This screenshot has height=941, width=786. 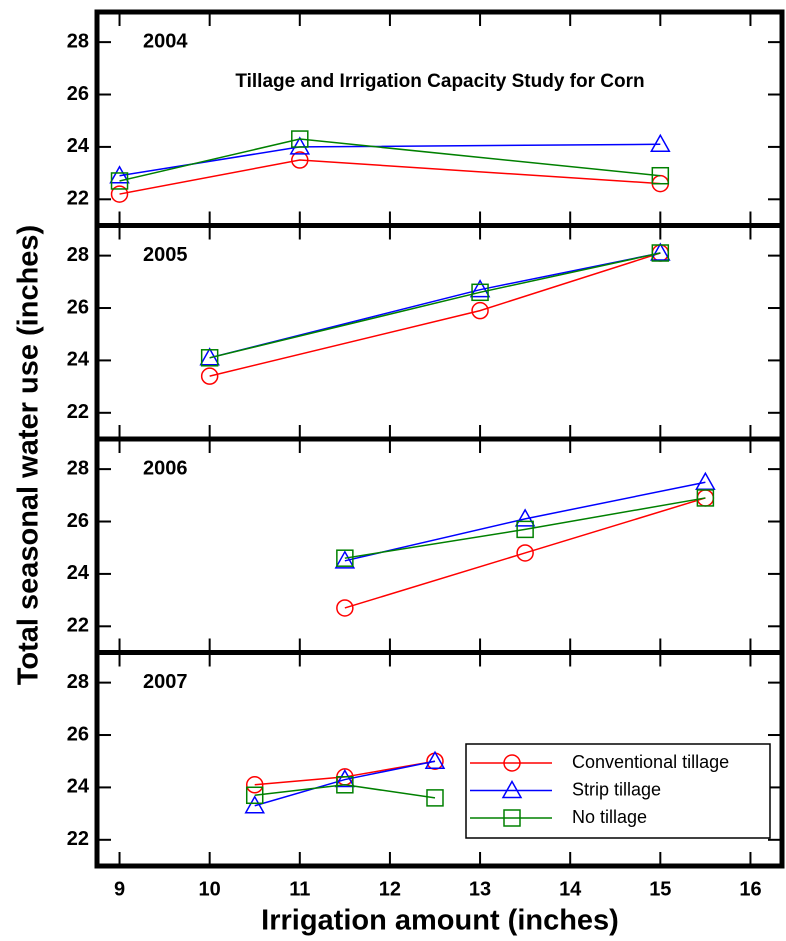 I want to click on x-tick-label: 12, so click(x=390, y=889).